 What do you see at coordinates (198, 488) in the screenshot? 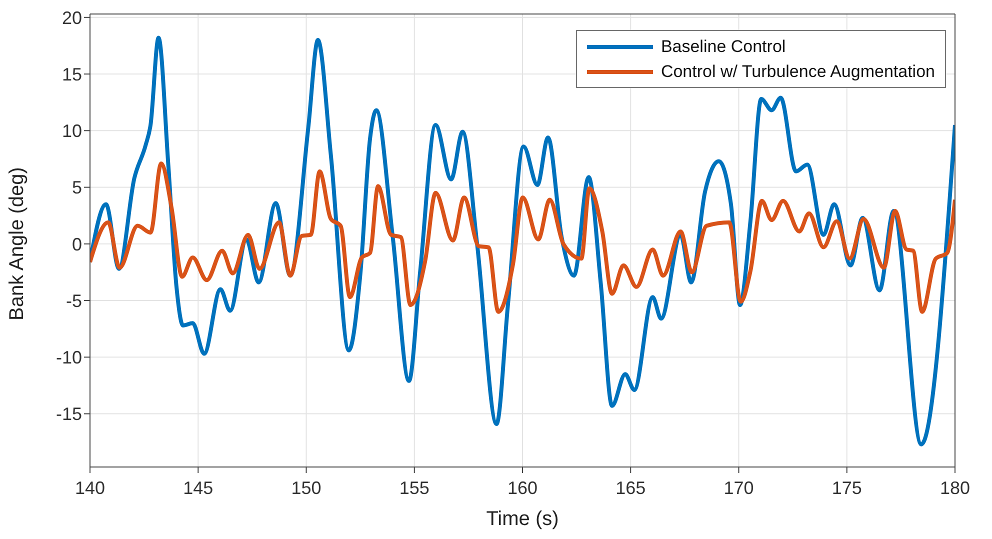
I see `x-tick-label: 145` at bounding box center [198, 488].